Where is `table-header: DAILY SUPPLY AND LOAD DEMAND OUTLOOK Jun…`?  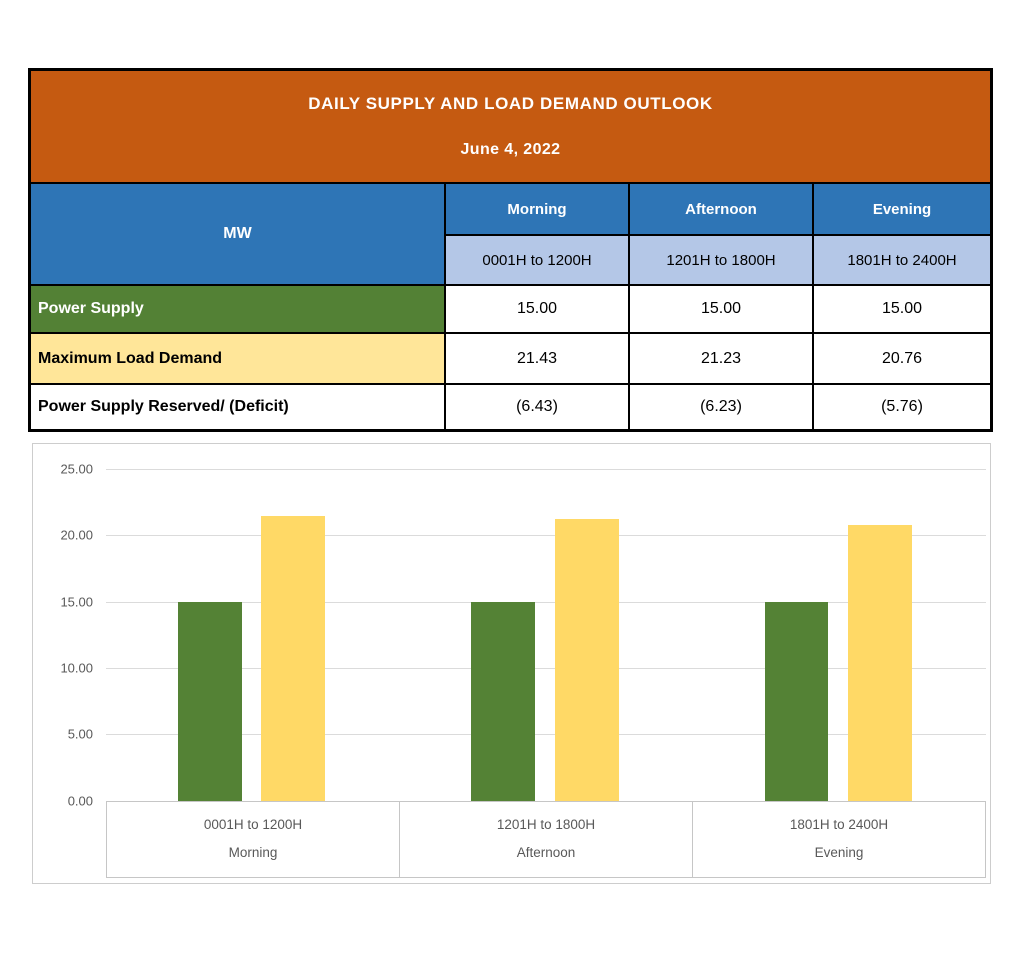
table-header: DAILY SUPPLY AND LOAD DEMAND OUTLOOK Jun… is located at coordinates (510, 126).